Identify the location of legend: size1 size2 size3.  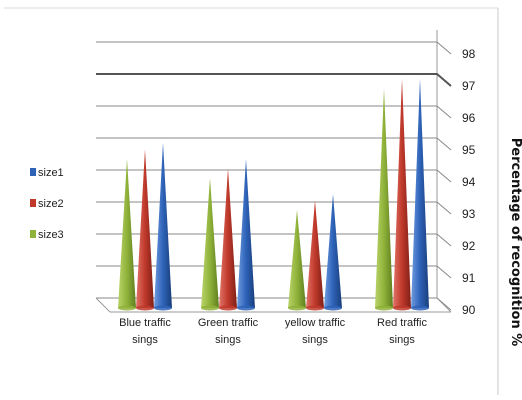
(47, 204).